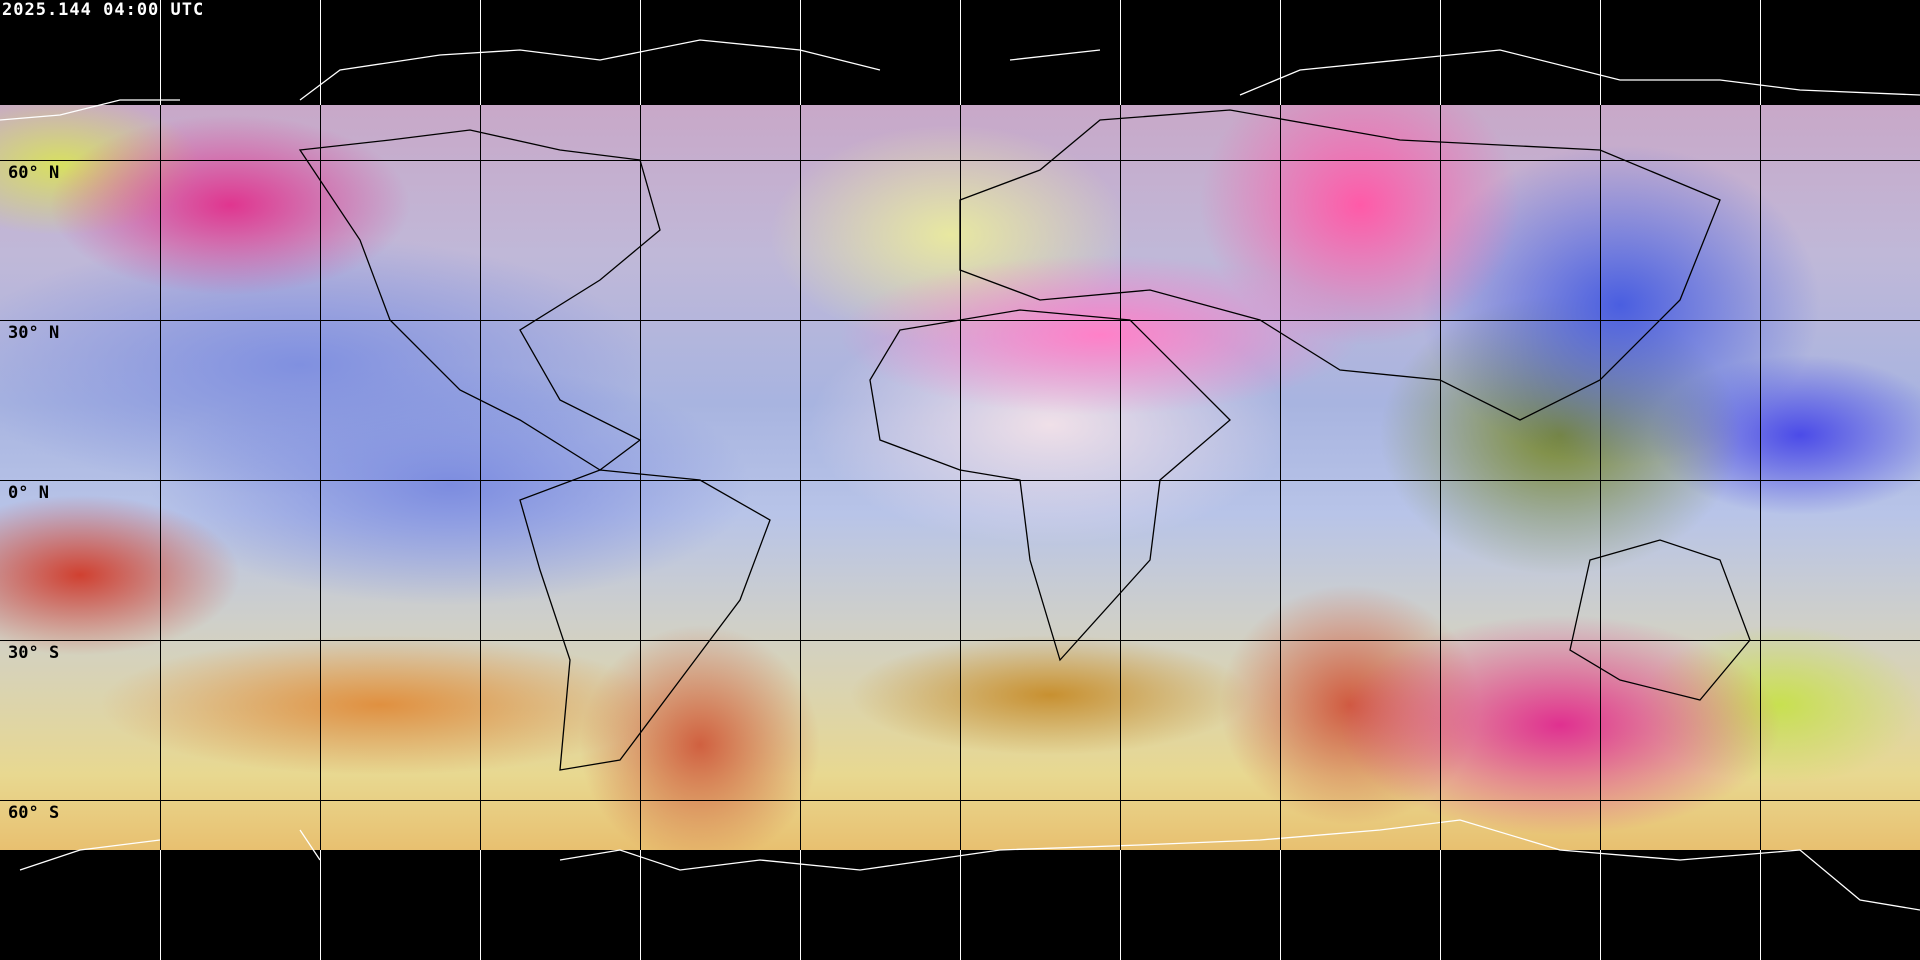 This screenshot has width=1920, height=960. Describe the element at coordinates (34, 813) in the screenshot. I see `lat-label-60s: 60° S` at that location.